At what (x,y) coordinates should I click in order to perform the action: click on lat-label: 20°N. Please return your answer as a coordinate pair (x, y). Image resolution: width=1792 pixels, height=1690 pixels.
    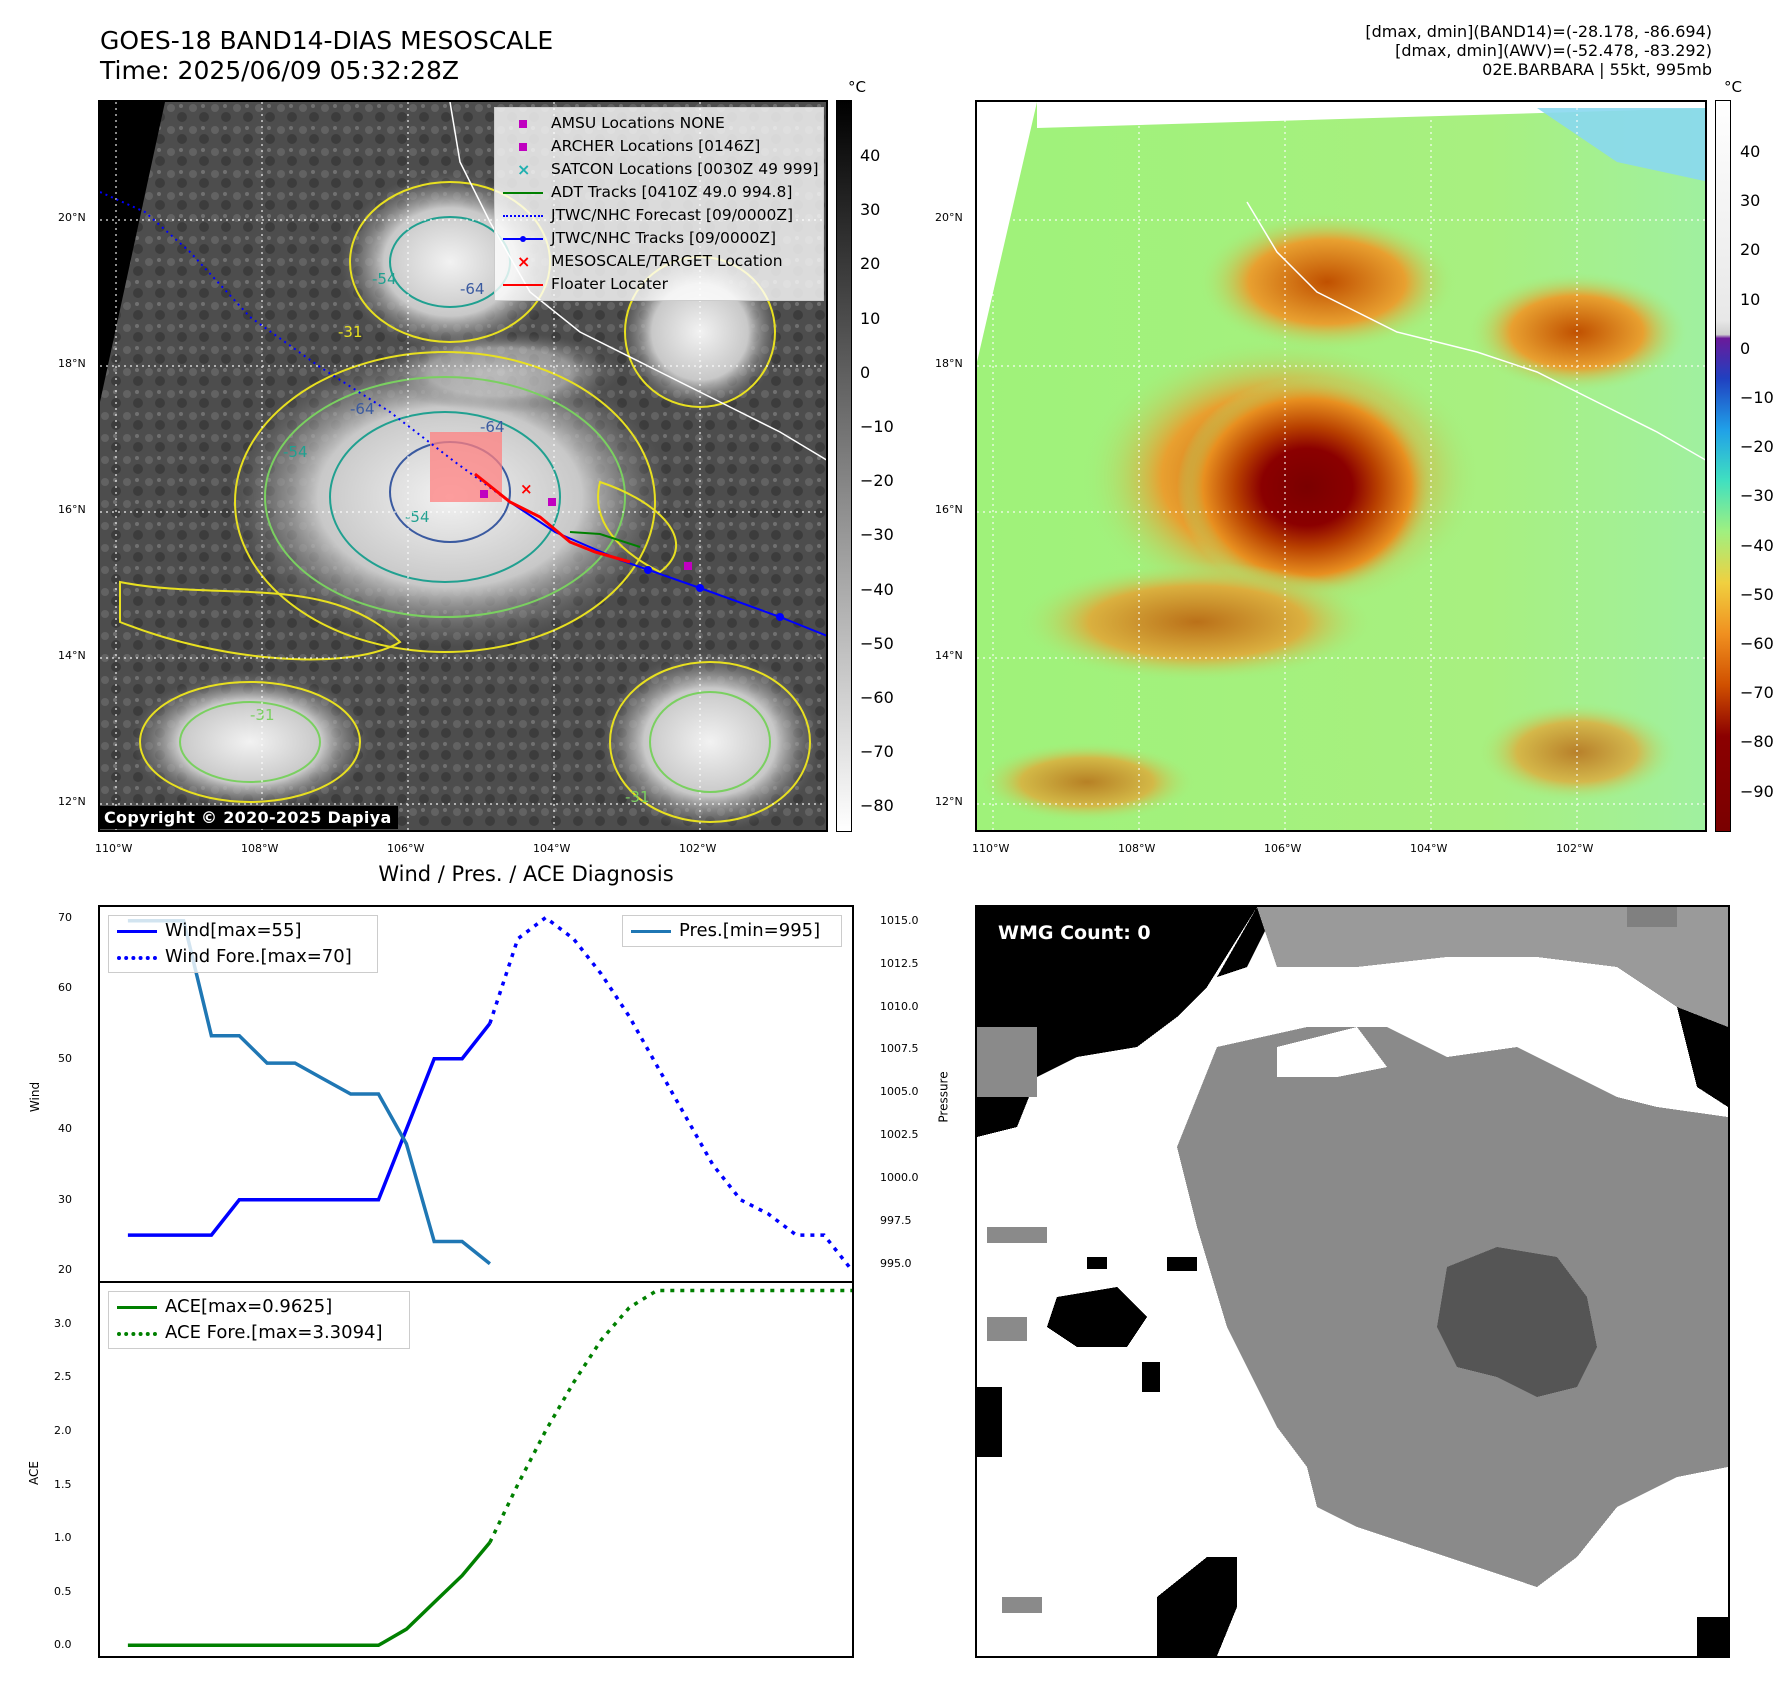
    Looking at the image, I should click on (949, 217).